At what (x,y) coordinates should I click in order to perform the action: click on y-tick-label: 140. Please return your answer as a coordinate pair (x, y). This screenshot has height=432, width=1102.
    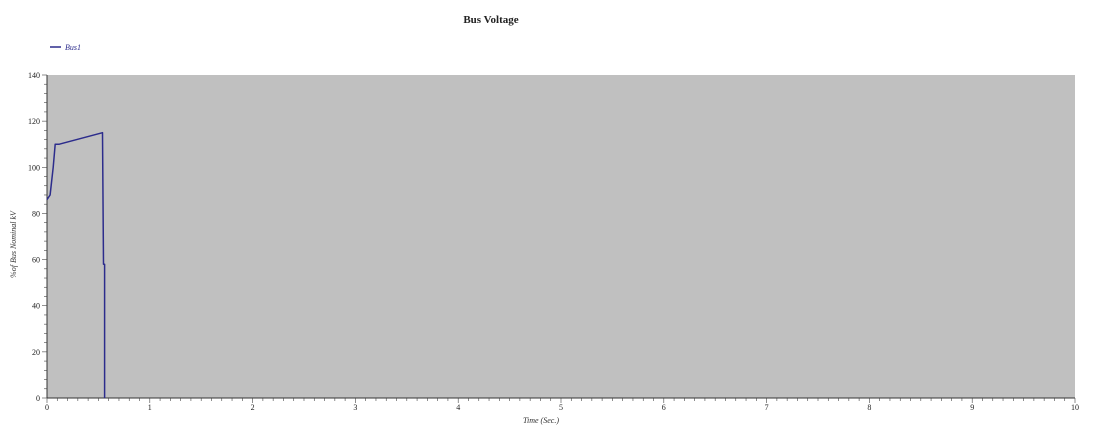
    Looking at the image, I should click on (34, 75).